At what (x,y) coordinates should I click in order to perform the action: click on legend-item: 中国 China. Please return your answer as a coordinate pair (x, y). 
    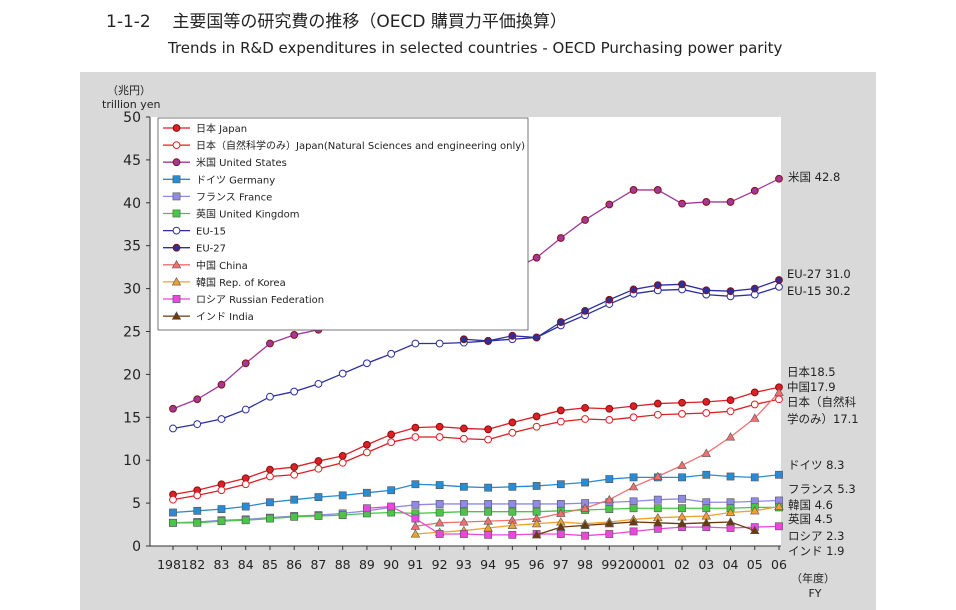
    Looking at the image, I should click on (205, 265).